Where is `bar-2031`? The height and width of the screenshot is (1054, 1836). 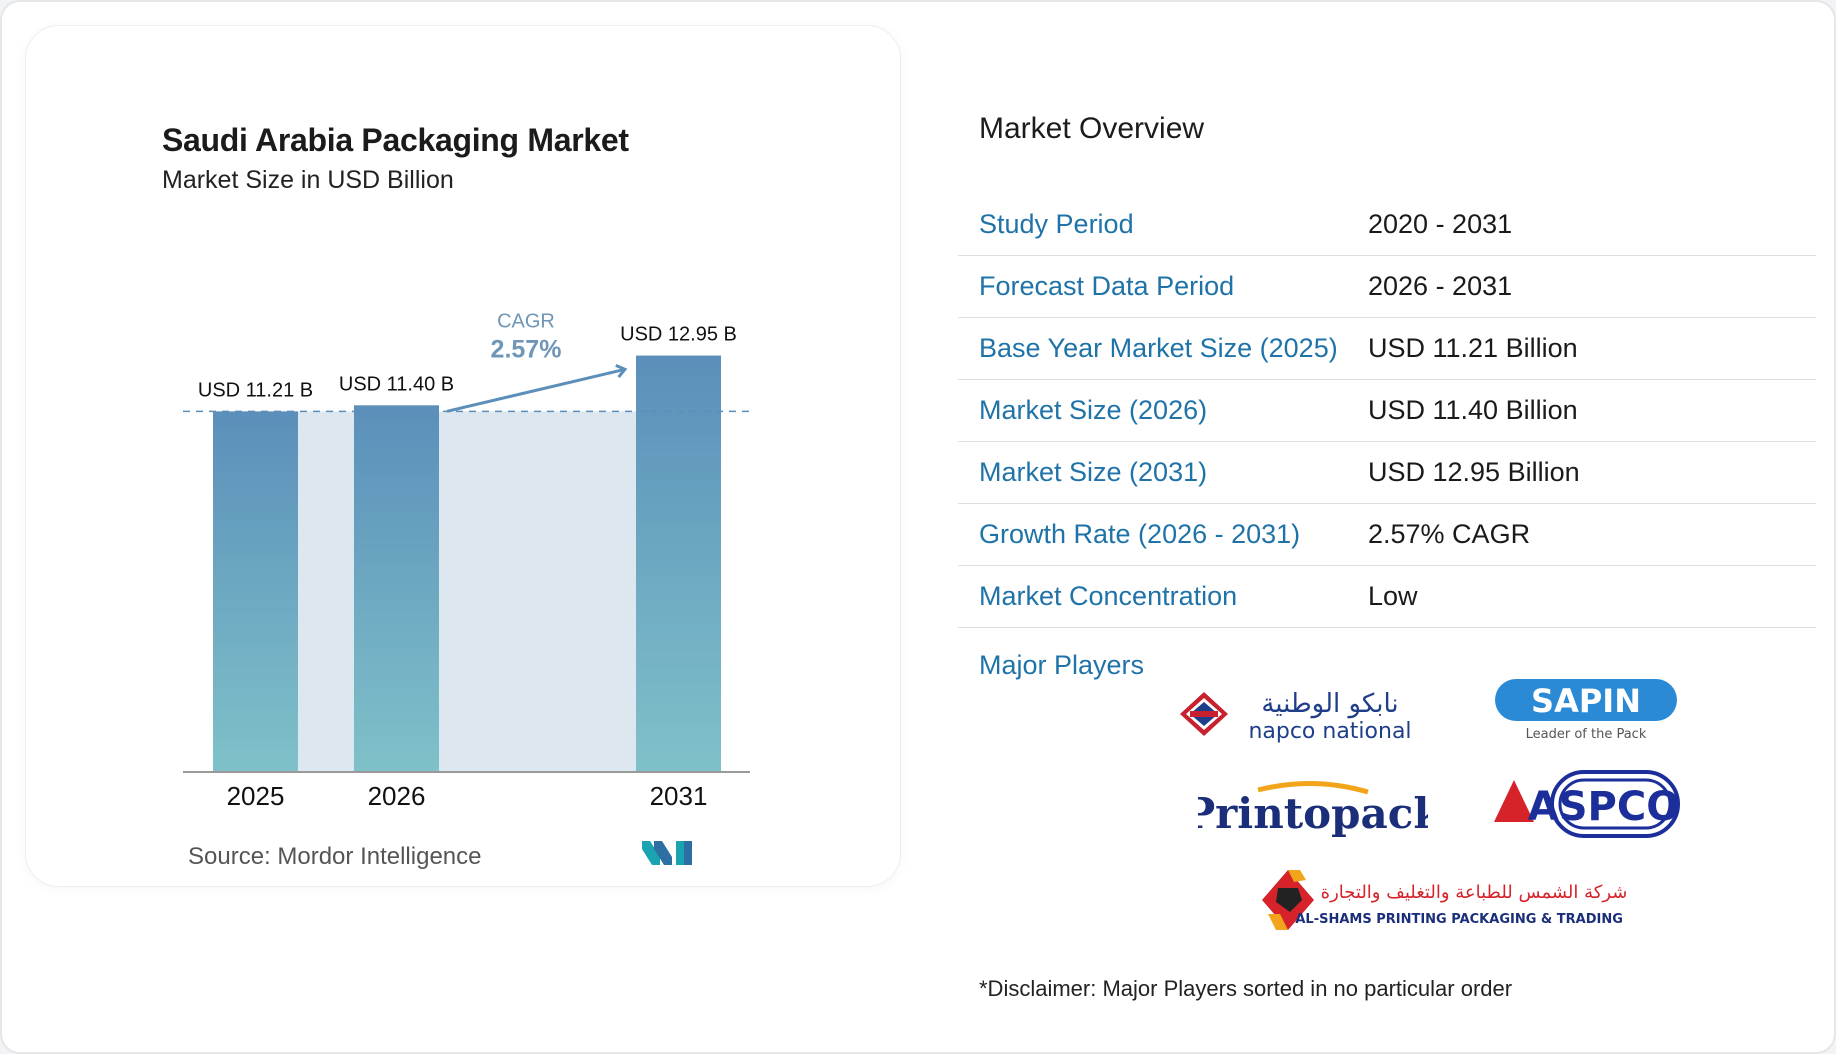
bar-2031 is located at coordinates (678, 563).